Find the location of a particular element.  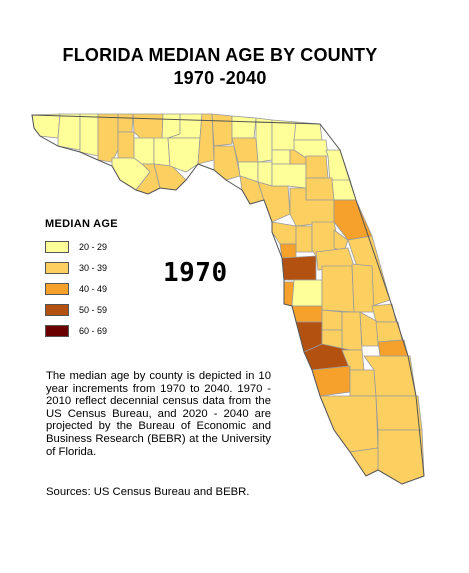

legend-item: 50 - 59 is located at coordinates (115, 309).